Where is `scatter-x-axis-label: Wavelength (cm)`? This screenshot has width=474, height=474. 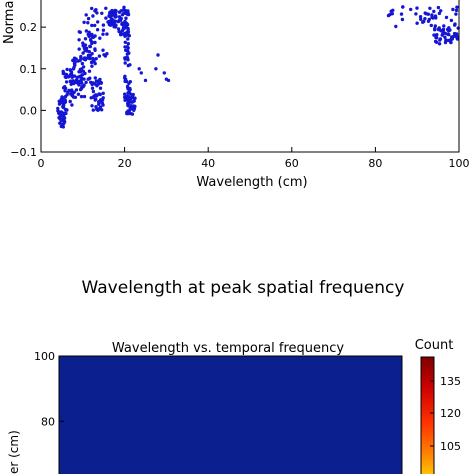
scatter-x-axis-label: Wavelength (cm) is located at coordinates (251, 182).